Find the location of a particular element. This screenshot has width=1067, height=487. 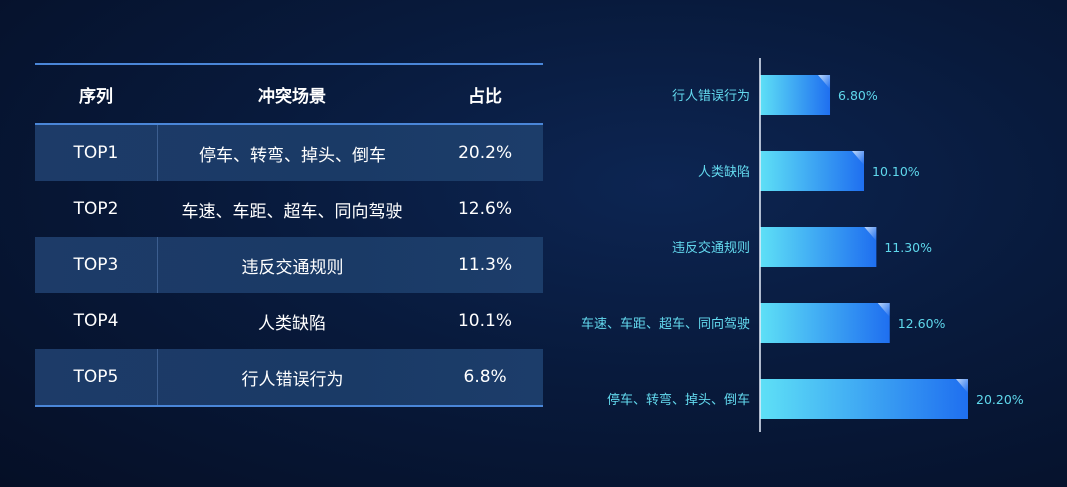

table-row: TOP3 违反交通规则 11.3% is located at coordinates (289, 265).